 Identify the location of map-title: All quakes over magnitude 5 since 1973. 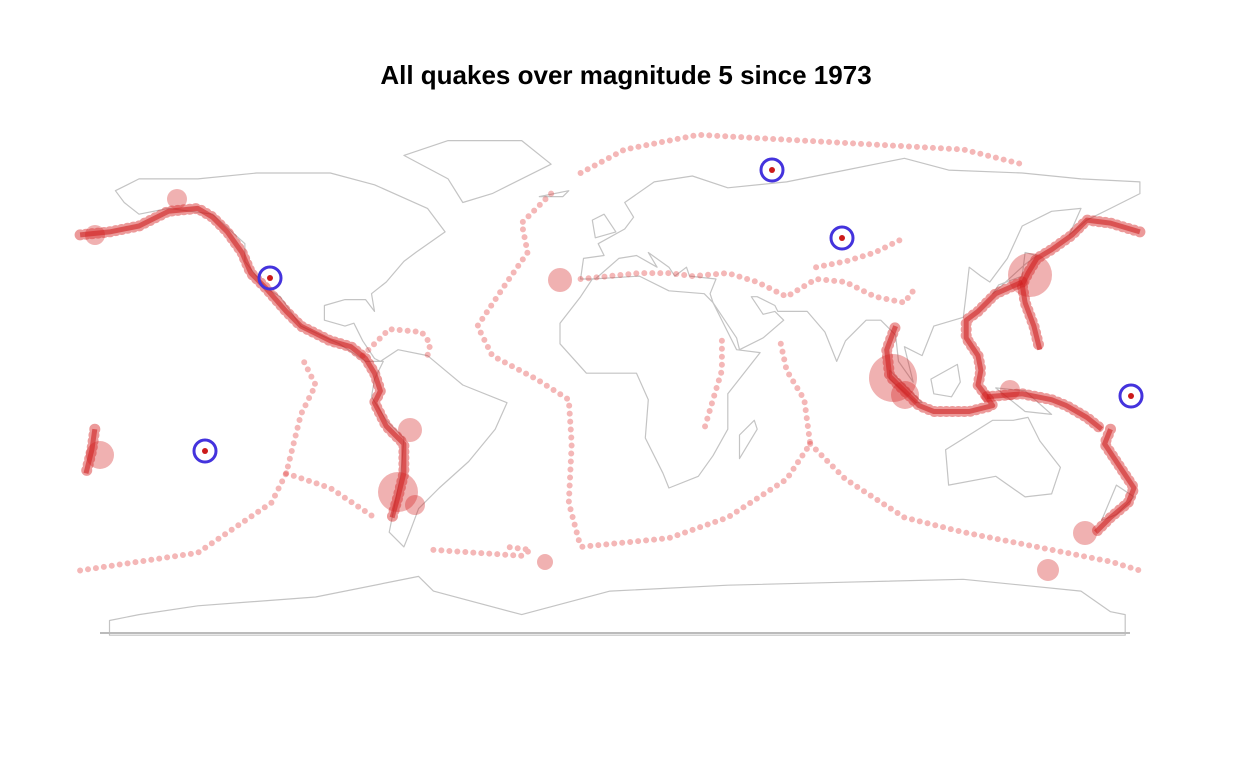
(625, 75).